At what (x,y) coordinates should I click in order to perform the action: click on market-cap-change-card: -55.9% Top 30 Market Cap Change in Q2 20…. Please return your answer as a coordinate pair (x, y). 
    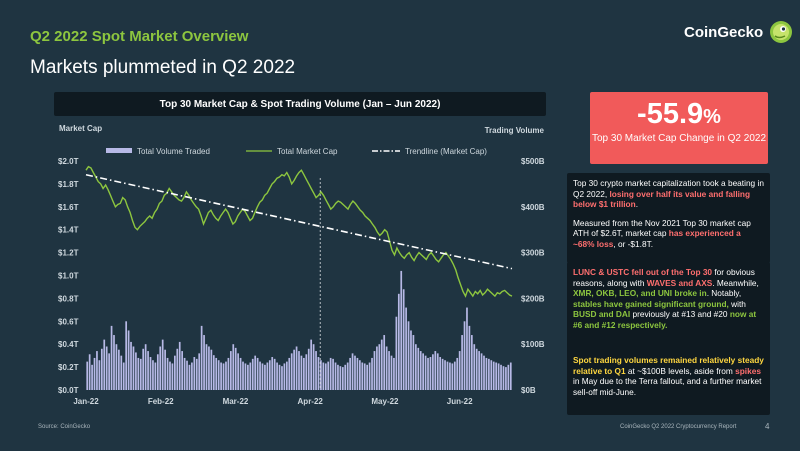
    Looking at the image, I should click on (679, 128).